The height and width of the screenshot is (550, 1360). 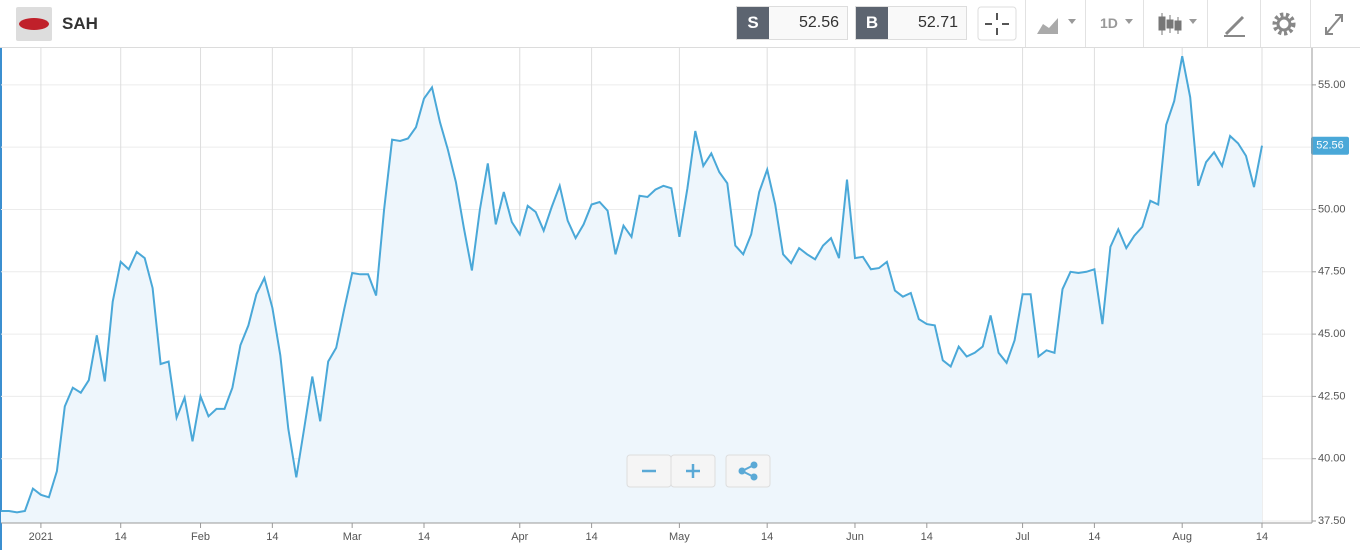 I want to click on x-tick-label: 2021, so click(x=41, y=537).